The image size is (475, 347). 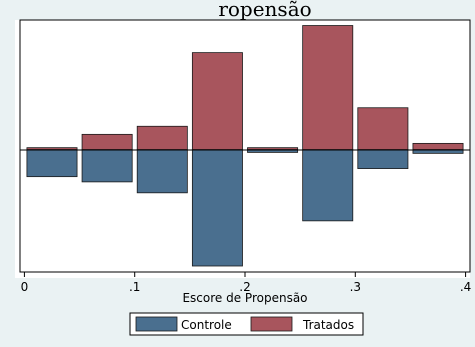 What do you see at coordinates (328, 325) in the screenshot?
I see `legend-label-tratados: Tratados` at bounding box center [328, 325].